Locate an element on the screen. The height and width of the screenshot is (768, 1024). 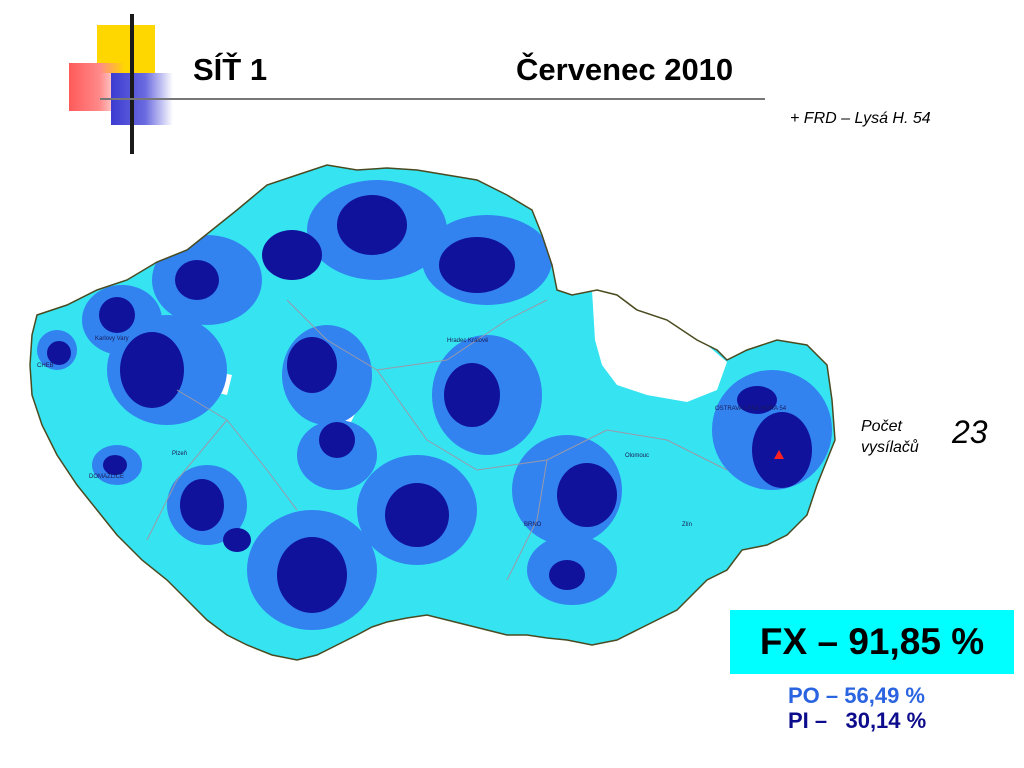
transmitter-marker-icon is located at coordinates (779, 454).